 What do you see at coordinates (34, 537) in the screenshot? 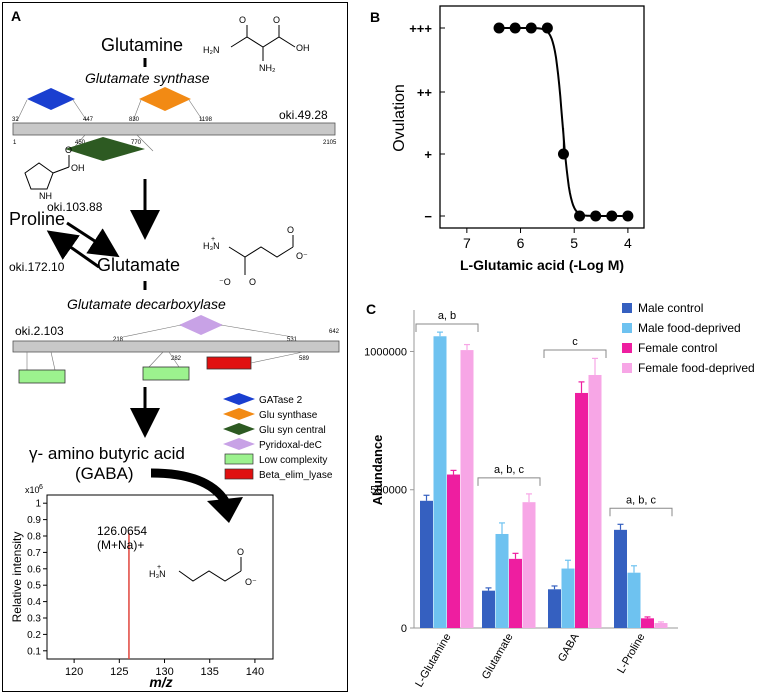
I see `ms-ytick-2: 0.8` at bounding box center [34, 537].